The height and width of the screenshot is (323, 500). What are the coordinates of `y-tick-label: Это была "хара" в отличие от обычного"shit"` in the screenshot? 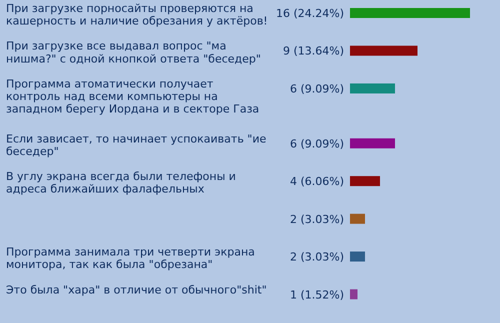 It's located at (136, 289).